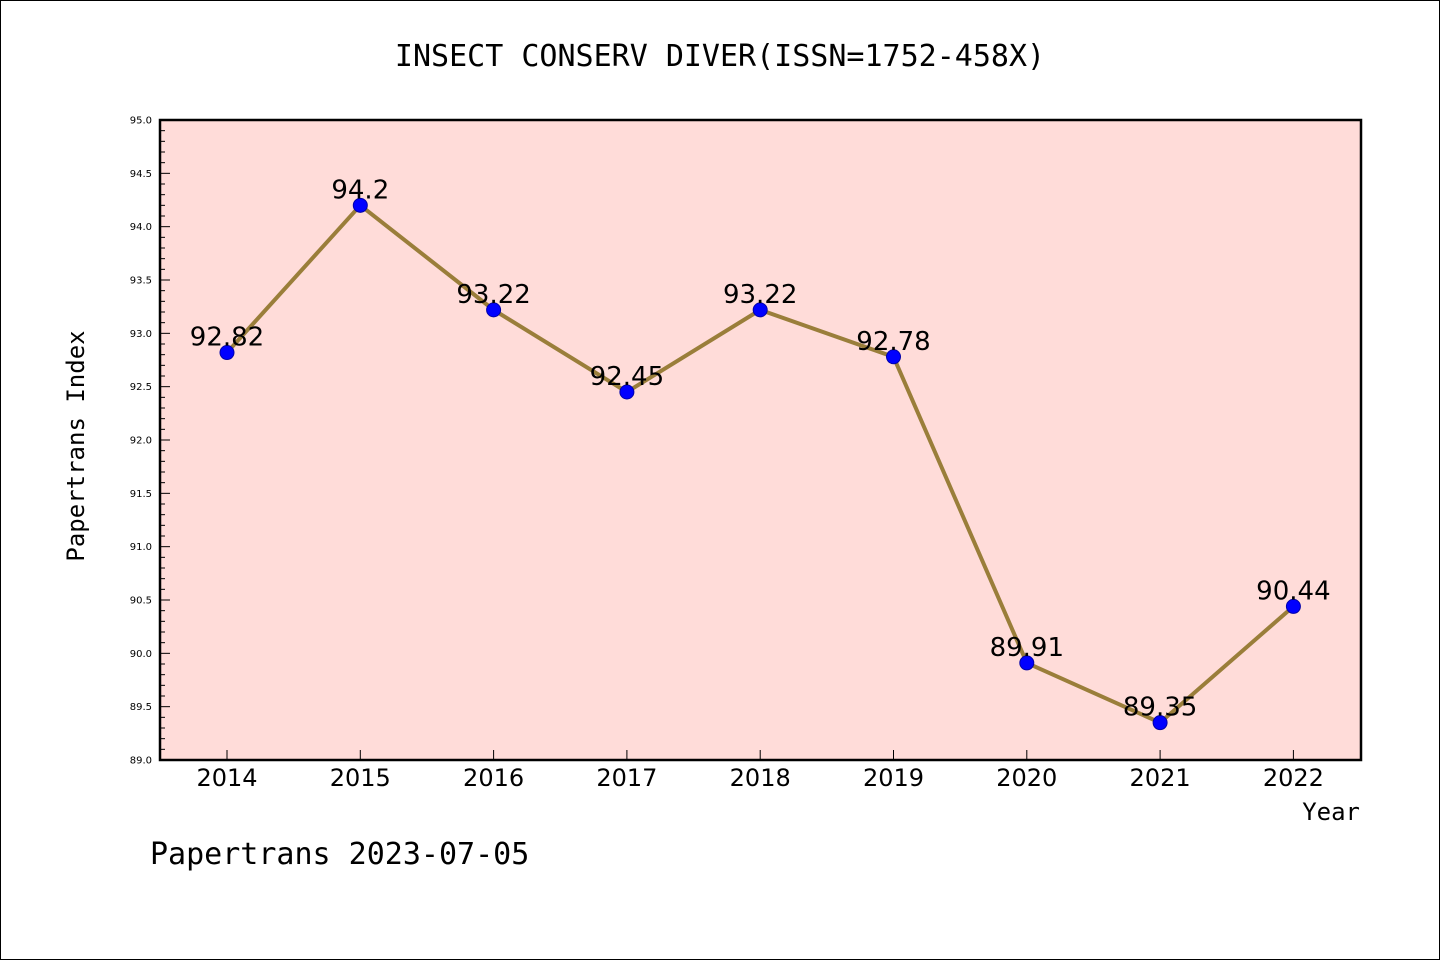 The height and width of the screenshot is (960, 1440). What do you see at coordinates (141, 547) in the screenshot?
I see `y-tick-label: 91.0` at bounding box center [141, 547].